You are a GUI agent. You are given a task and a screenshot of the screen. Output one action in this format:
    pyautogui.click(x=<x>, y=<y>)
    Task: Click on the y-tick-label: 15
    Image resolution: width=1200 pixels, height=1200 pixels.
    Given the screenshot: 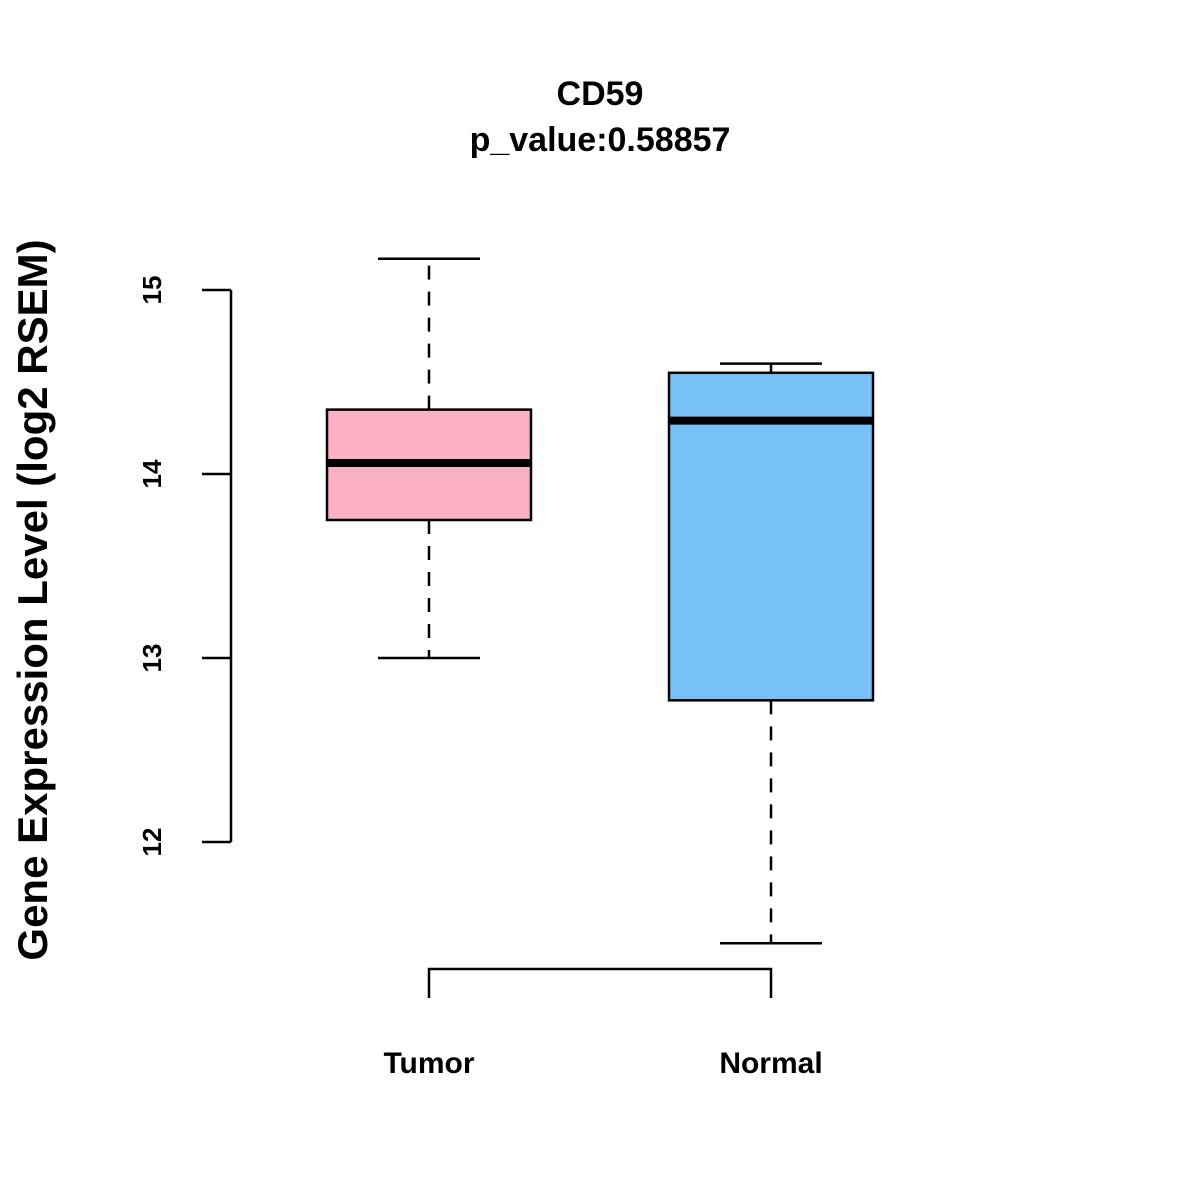 What is the action you would take?
    pyautogui.click(x=152, y=290)
    